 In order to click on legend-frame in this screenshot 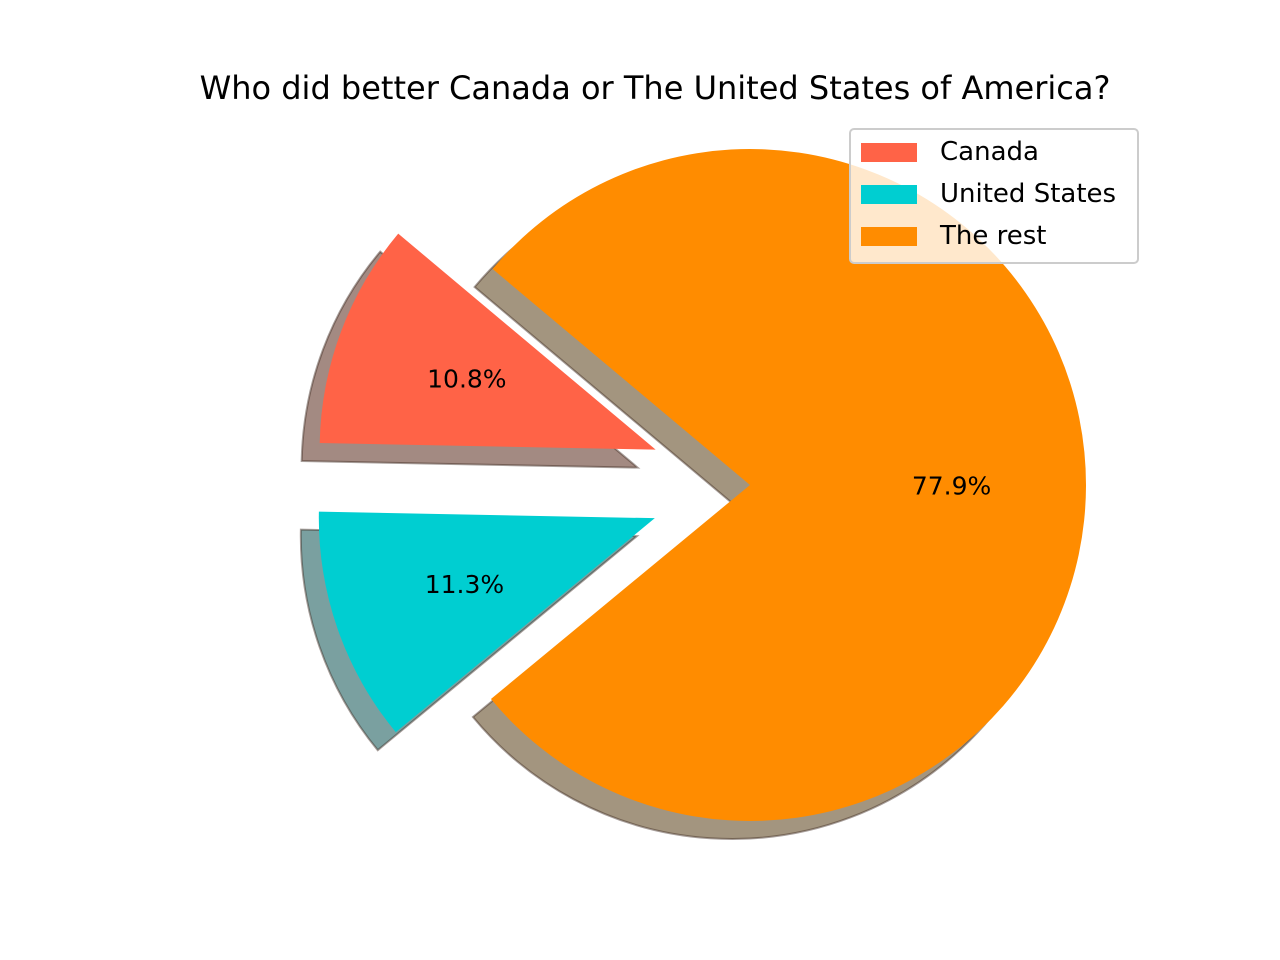, I will do `click(994, 196)`.